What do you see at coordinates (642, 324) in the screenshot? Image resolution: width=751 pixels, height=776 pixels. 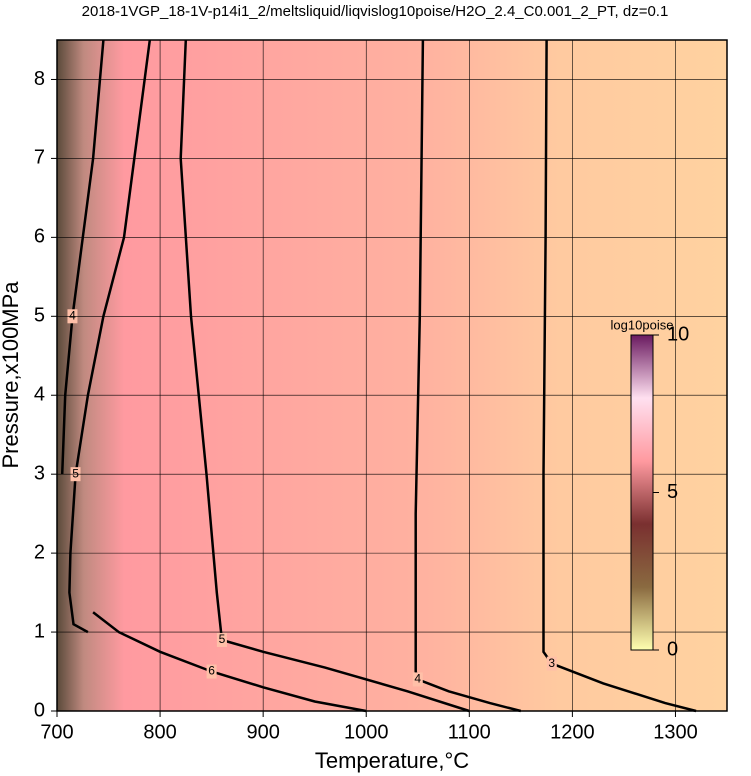 I see `colorbar-label: log10poise` at bounding box center [642, 324].